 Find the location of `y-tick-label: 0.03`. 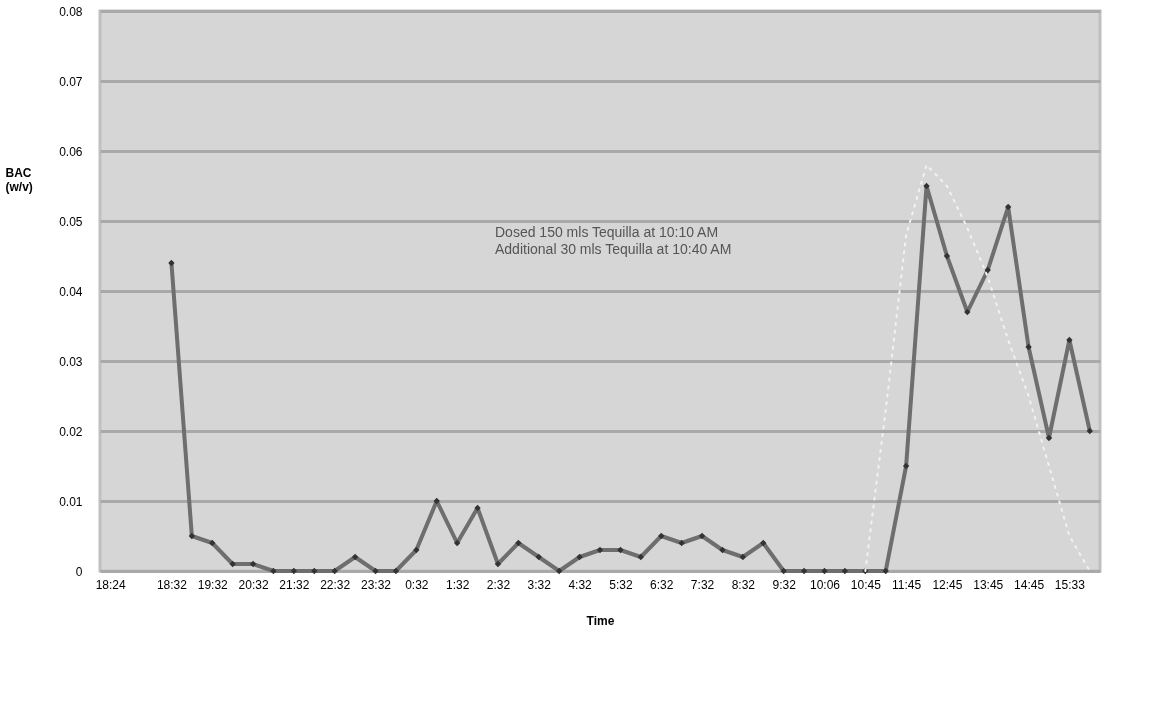

y-tick-label: 0.03 is located at coordinates (71, 361).